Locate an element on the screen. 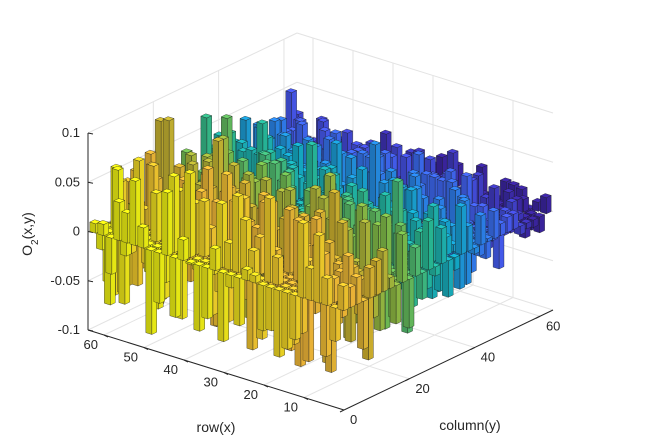  z-tick-label: 0.05 is located at coordinates (67, 181).